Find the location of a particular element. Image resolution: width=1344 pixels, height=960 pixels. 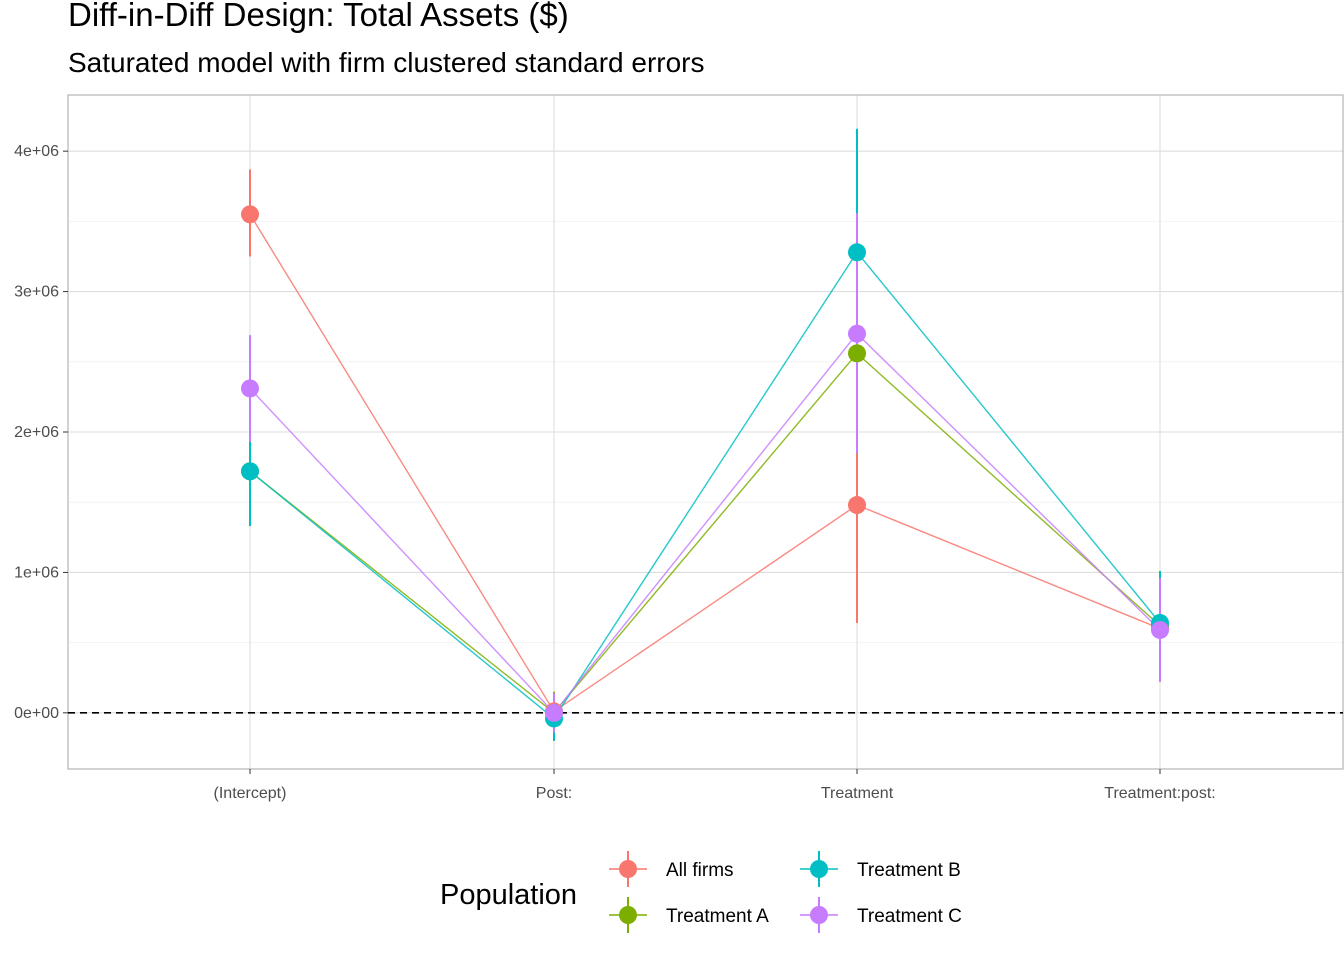

chart-title: Diff-in-Diff Design: Total Assets ($) is located at coordinates (318, 16).